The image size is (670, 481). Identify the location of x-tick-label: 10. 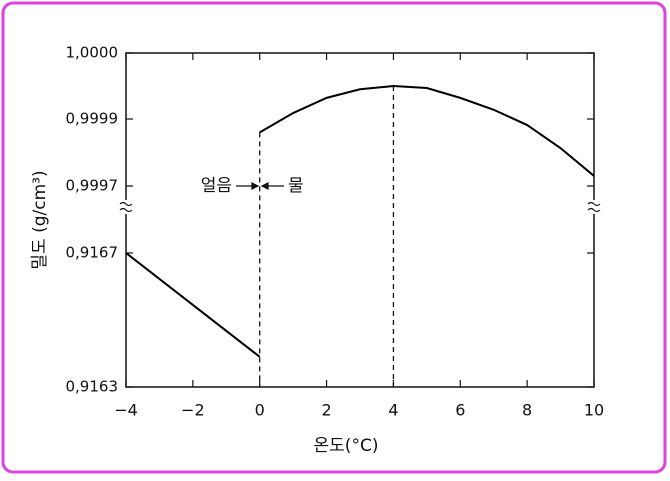
(594, 410).